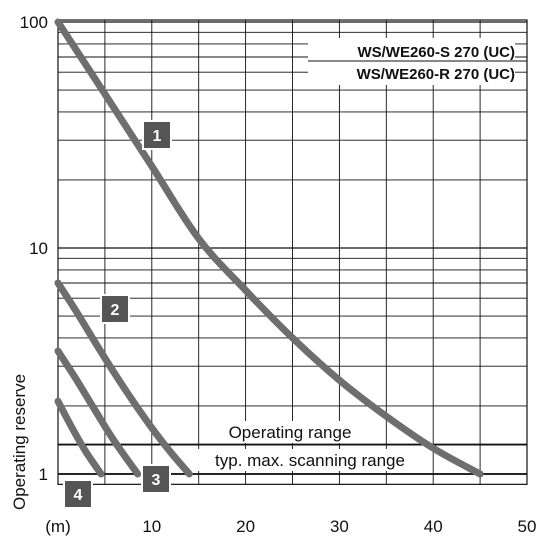 The image size is (538, 537). I want to click on x-tick-label: 50, so click(527, 526).